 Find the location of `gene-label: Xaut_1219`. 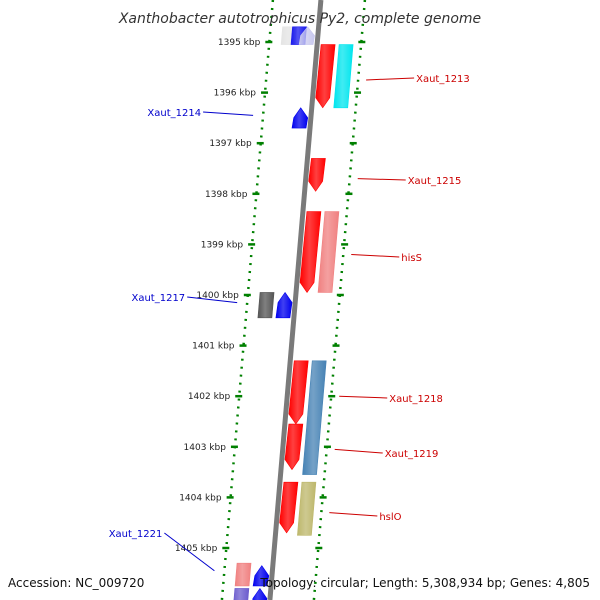

gene-label: Xaut_1219 is located at coordinates (412, 454).